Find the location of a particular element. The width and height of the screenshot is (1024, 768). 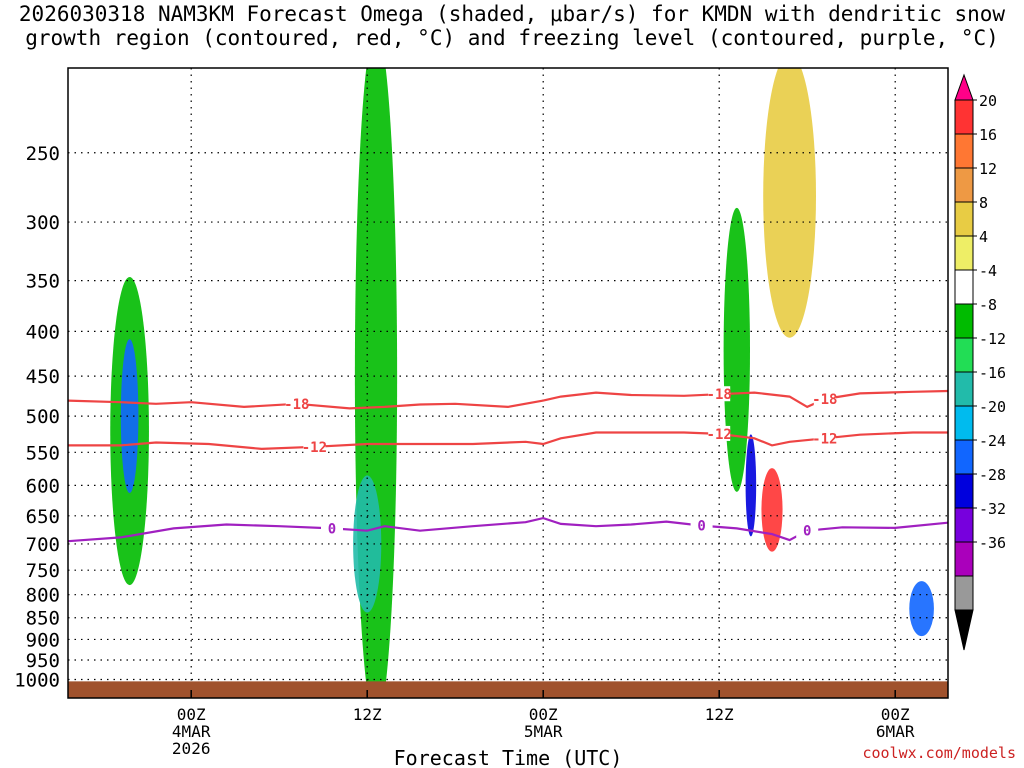

x-tick-label-4-0: 00Z is located at coordinates (895, 714).